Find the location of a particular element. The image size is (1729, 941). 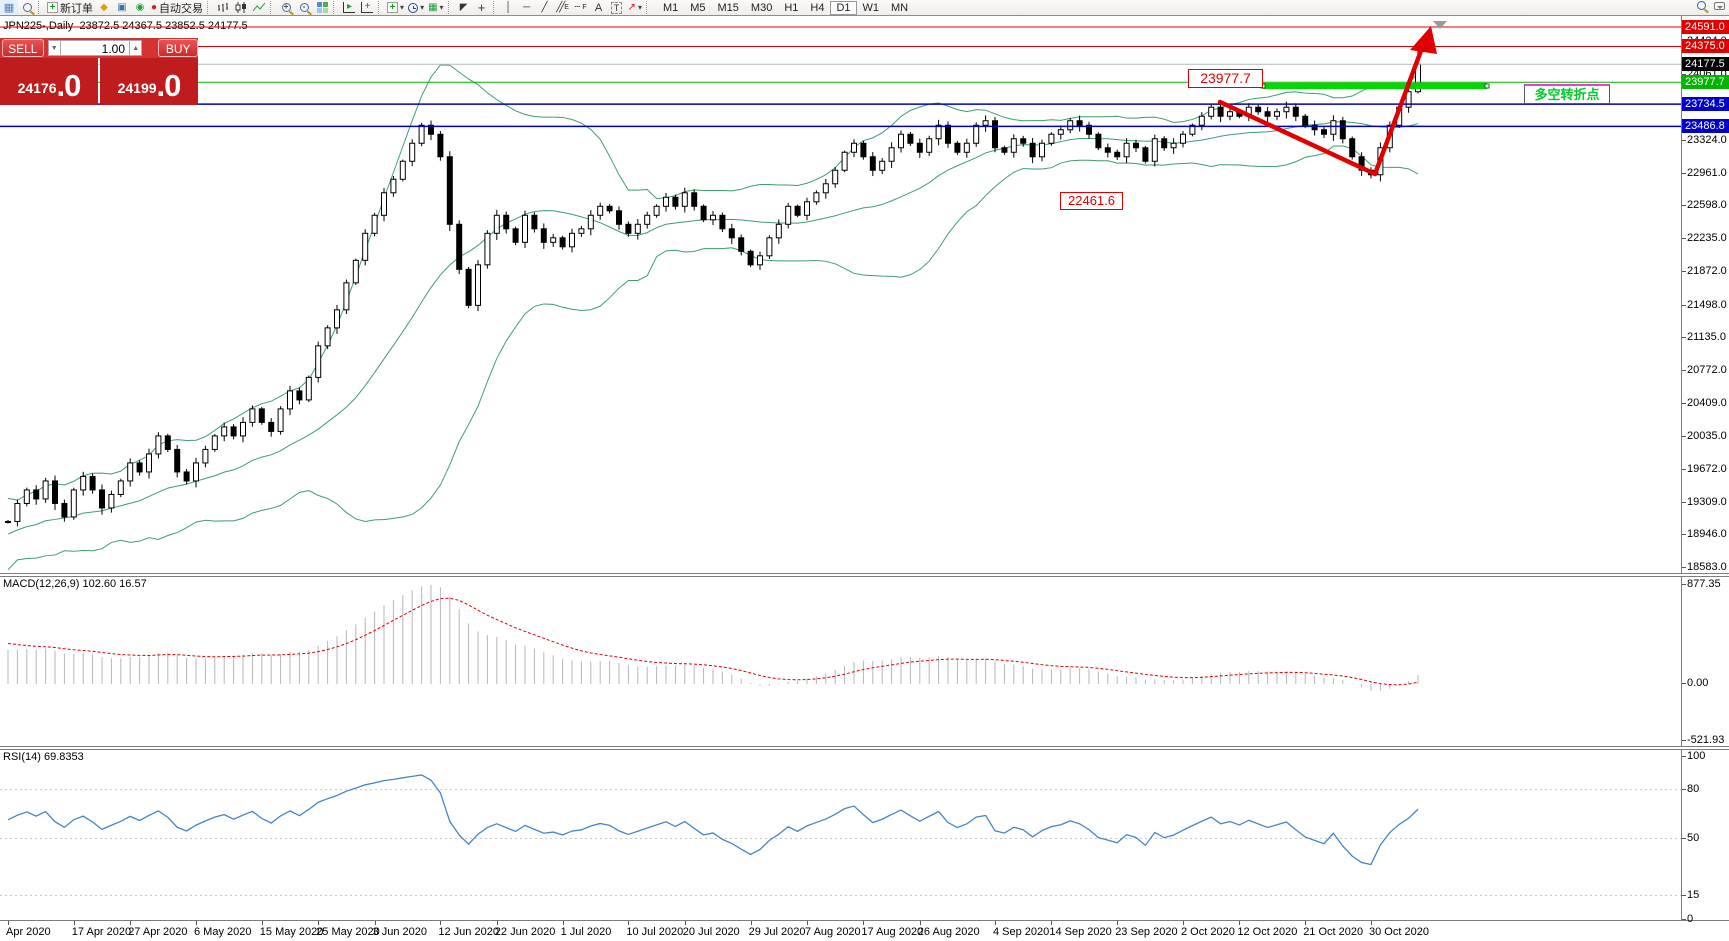

price-tick-label: 21135.0 is located at coordinates (1704, 337).